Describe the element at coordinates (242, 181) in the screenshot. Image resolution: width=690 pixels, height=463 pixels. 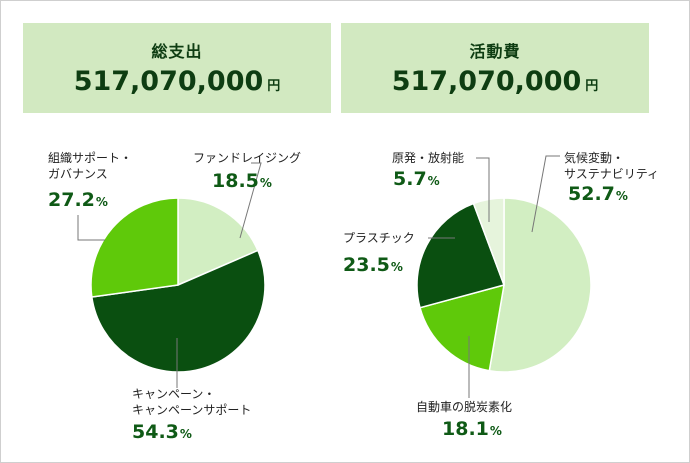
I see `slice-value-fundraising: 18.5%` at that location.